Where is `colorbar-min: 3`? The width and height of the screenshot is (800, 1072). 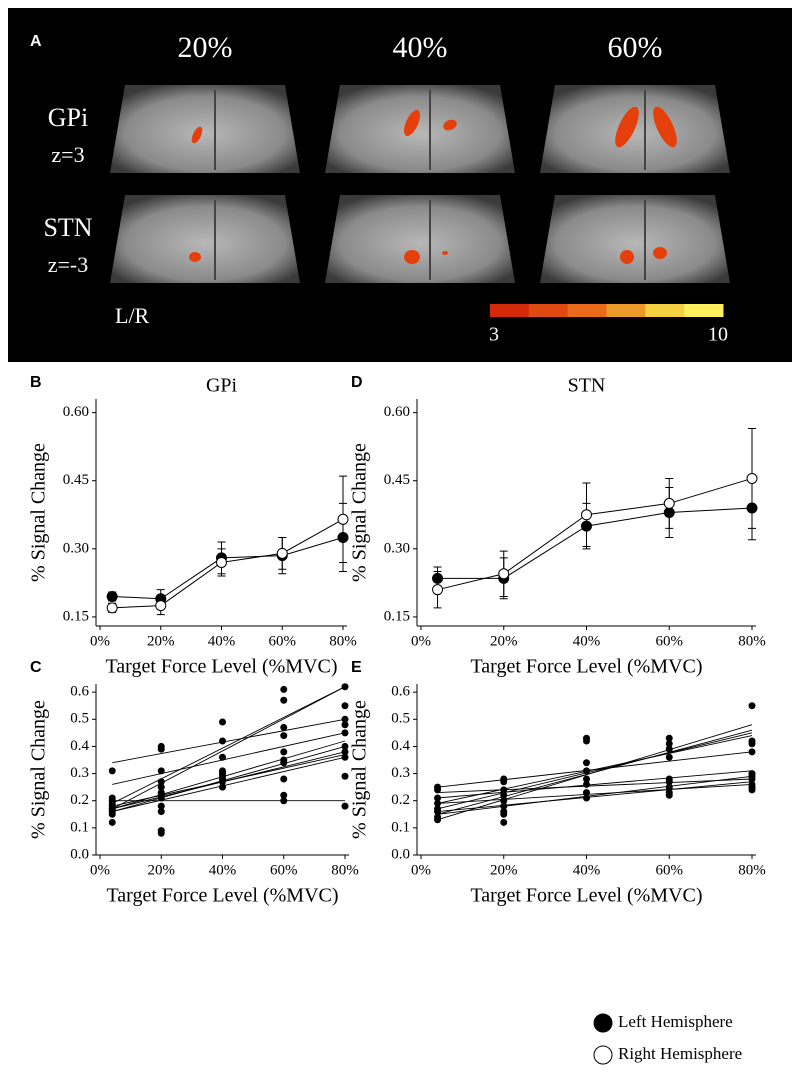 colorbar-min: 3 is located at coordinates (494, 335).